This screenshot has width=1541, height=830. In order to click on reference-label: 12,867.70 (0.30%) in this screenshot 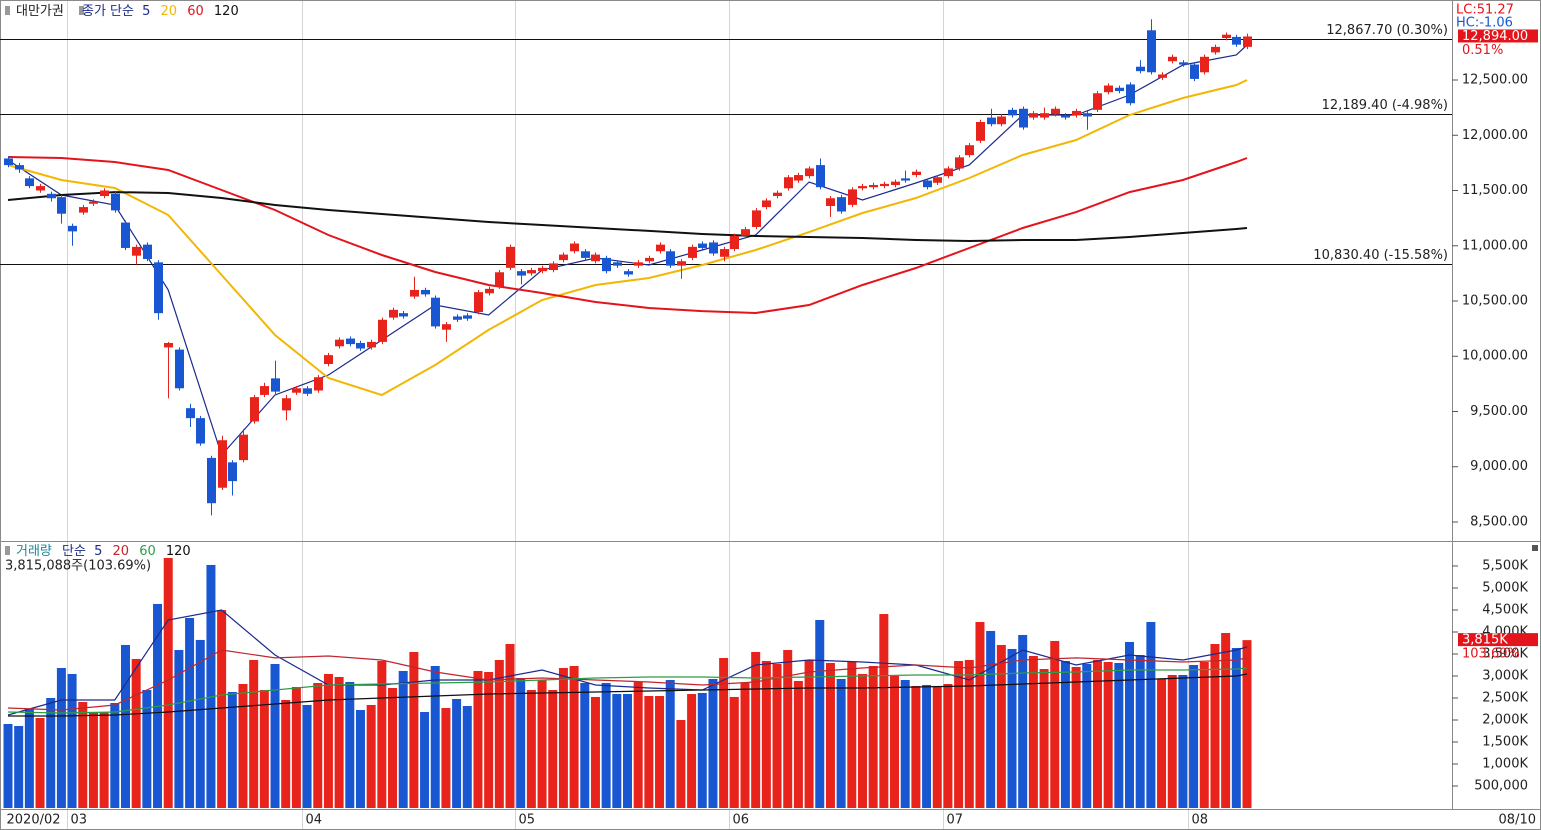, I will do `click(1387, 30)`.